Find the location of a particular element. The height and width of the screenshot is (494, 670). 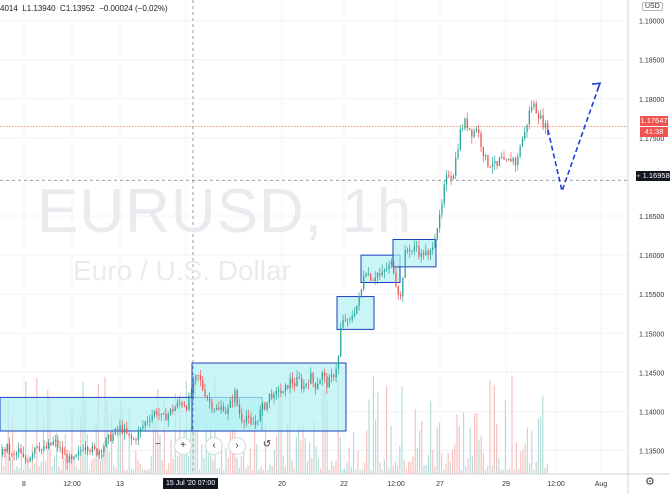

scroll-left-button: ‹ is located at coordinates (214, 446).